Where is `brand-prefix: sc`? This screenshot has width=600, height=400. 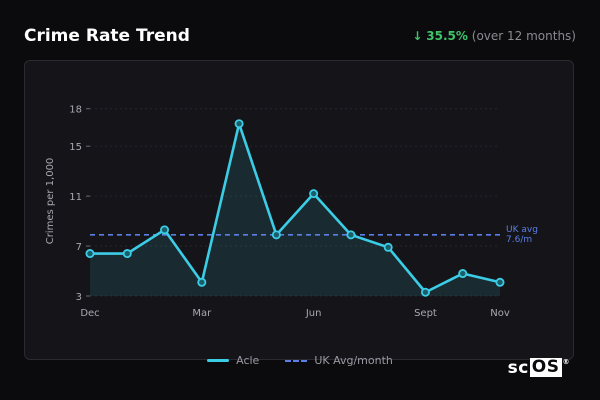
brand-prefix: sc is located at coordinates (518, 368).